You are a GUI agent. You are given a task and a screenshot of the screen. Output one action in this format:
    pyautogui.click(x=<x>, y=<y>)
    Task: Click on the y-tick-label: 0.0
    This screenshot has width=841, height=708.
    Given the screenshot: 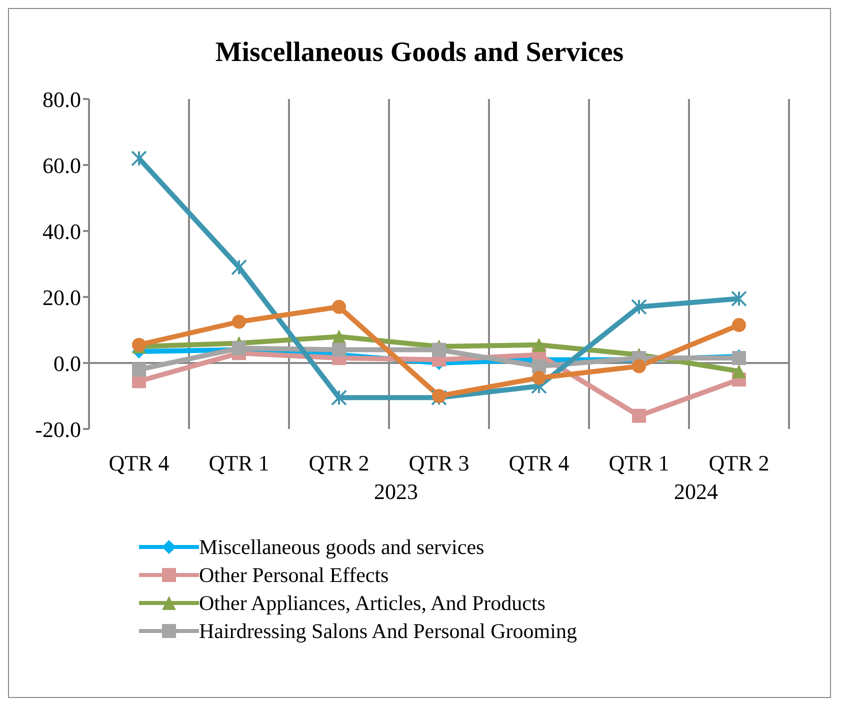 What is the action you would take?
    pyautogui.click(x=67, y=363)
    